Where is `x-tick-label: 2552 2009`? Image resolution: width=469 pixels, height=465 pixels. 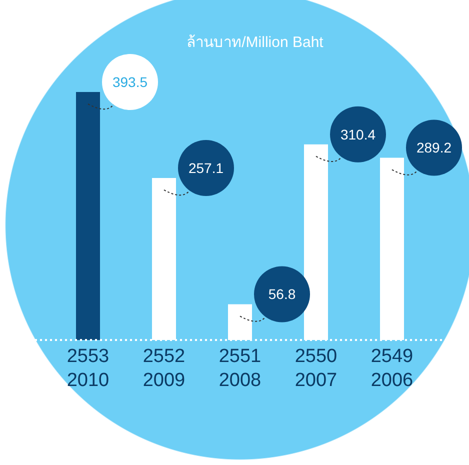 x-tick-label: 2552 2009 is located at coordinates (164, 368).